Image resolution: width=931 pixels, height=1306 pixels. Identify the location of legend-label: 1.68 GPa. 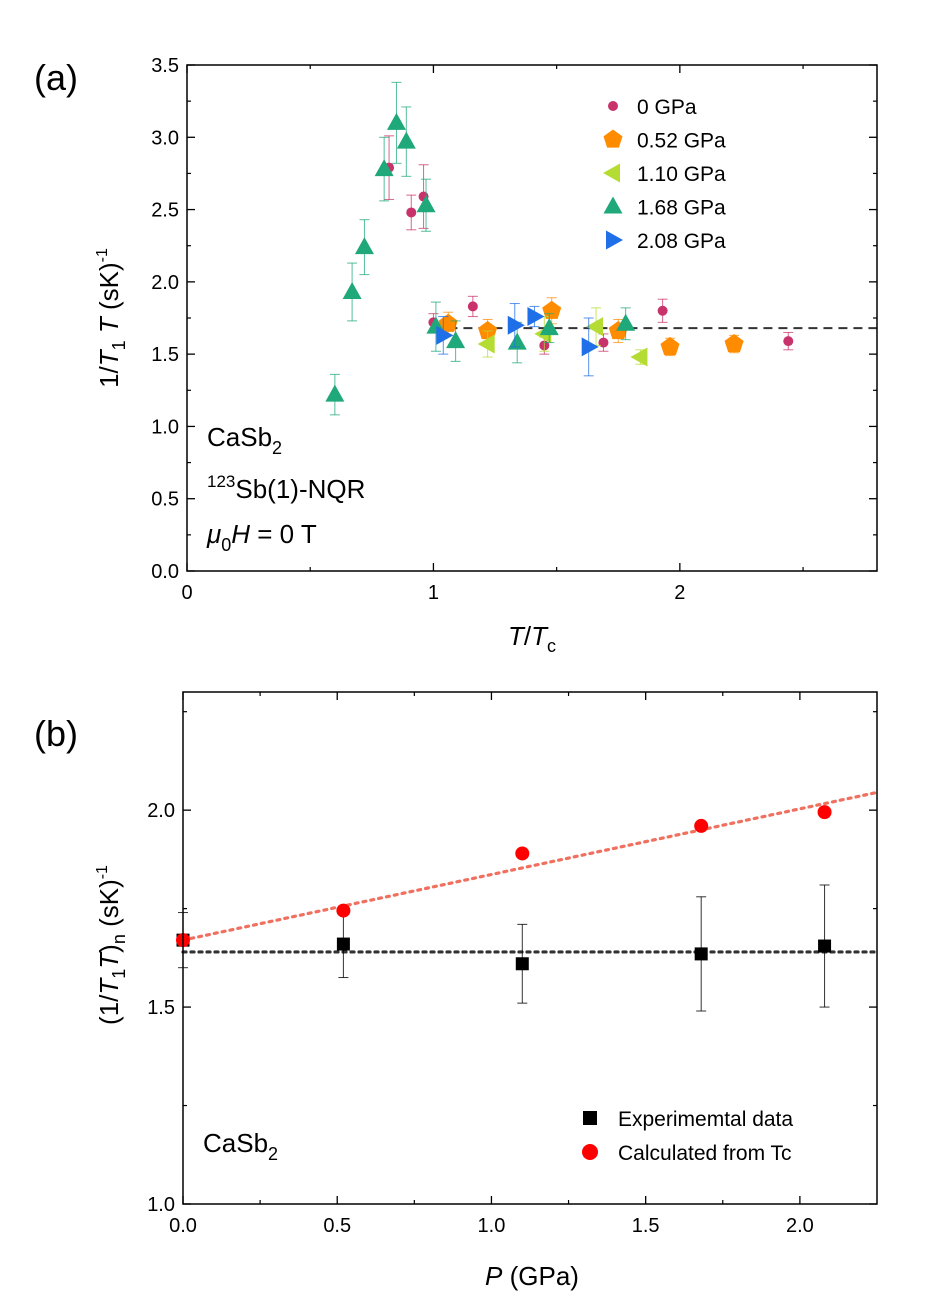
(681, 208).